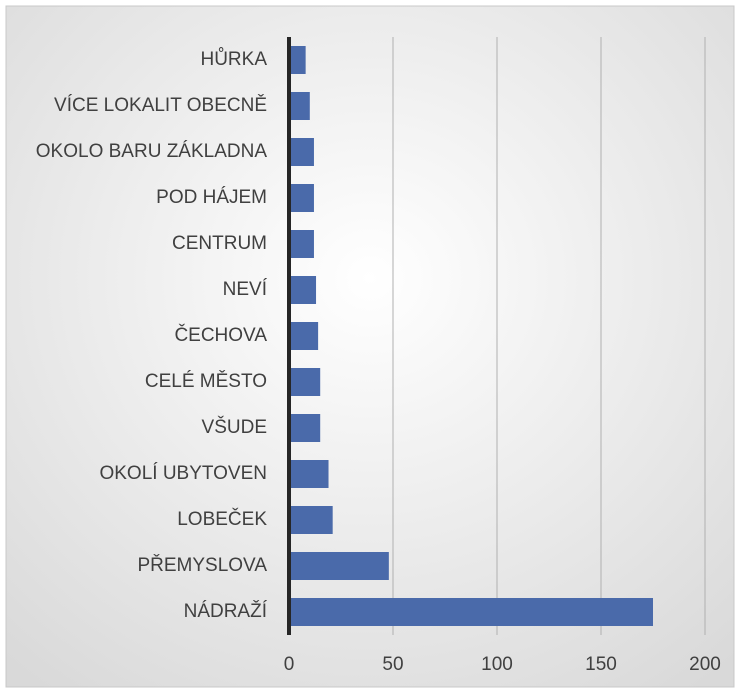  What do you see at coordinates (152, 151) in the screenshot?
I see `y-tick-label: OKOLO BARU ZÁKLADNA` at bounding box center [152, 151].